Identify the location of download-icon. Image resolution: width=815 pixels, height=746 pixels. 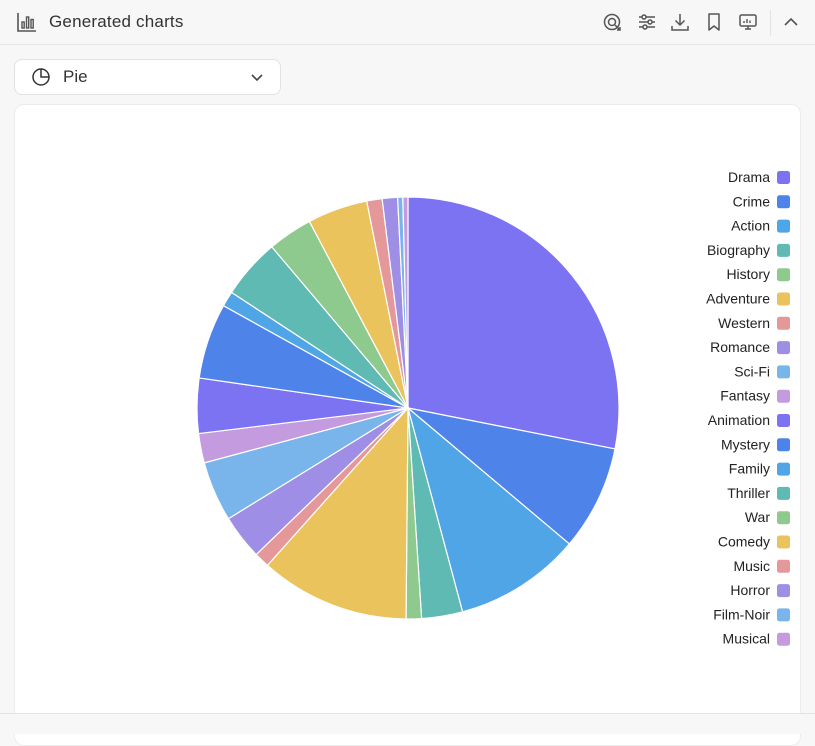
(680, 22).